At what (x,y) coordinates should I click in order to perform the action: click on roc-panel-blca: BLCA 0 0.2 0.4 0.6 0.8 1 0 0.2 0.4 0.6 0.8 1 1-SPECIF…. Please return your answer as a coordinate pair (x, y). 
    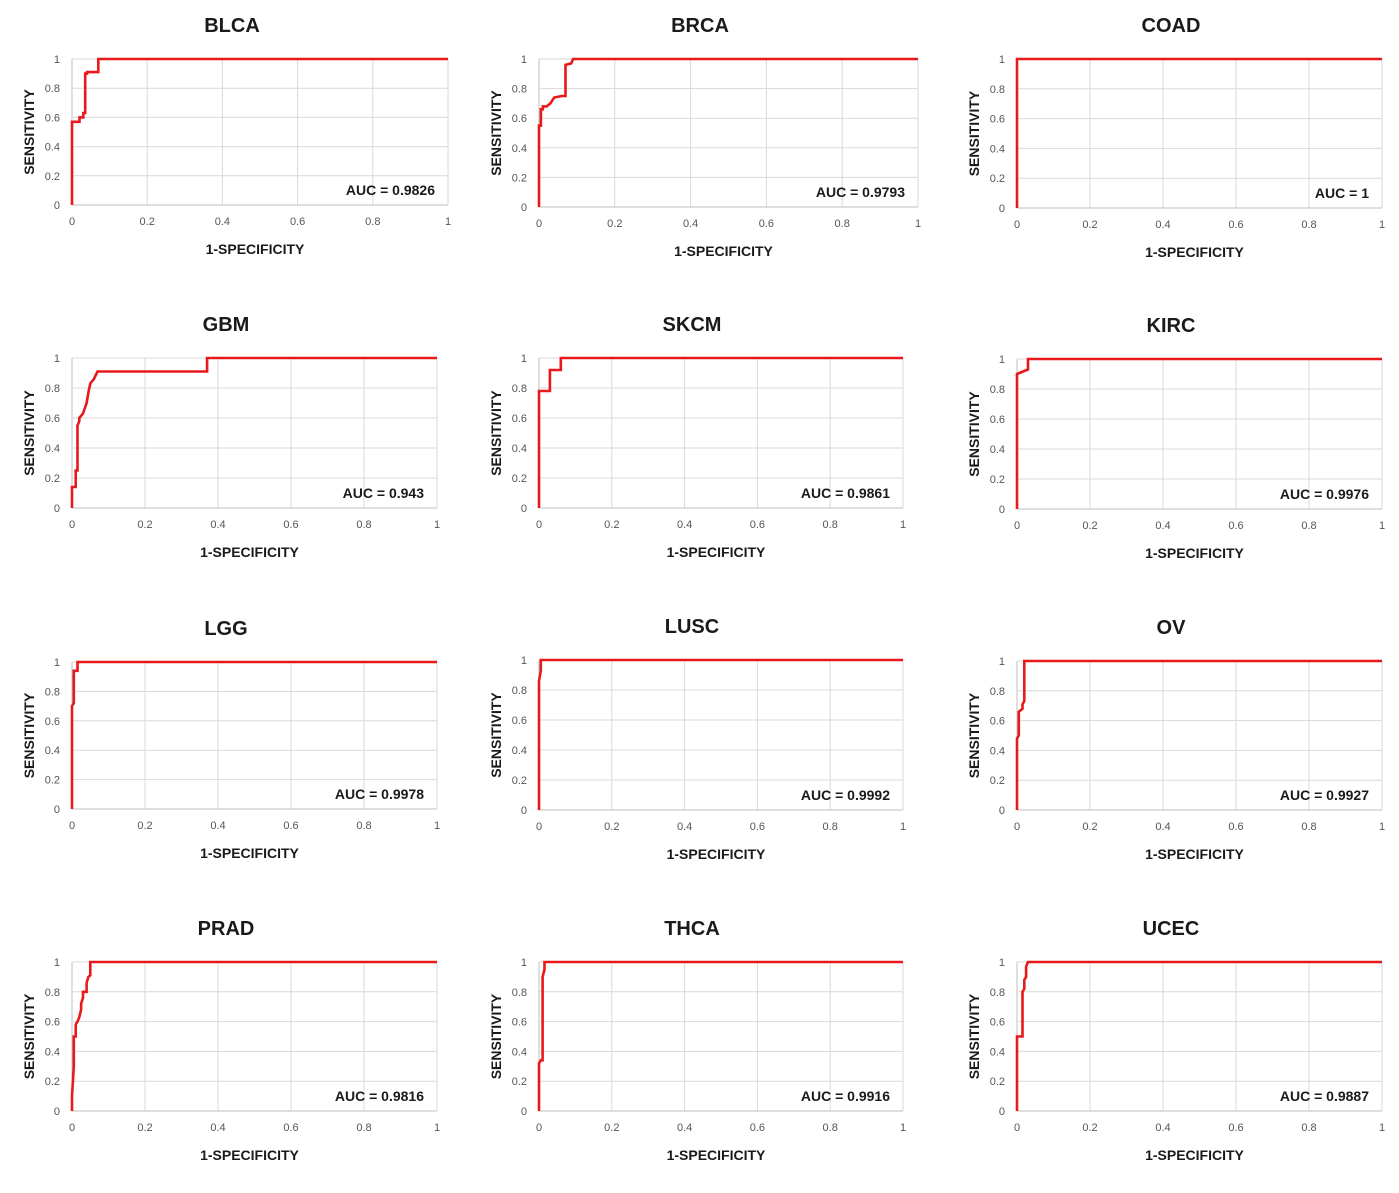
    Looking at the image, I should click on (236, 136).